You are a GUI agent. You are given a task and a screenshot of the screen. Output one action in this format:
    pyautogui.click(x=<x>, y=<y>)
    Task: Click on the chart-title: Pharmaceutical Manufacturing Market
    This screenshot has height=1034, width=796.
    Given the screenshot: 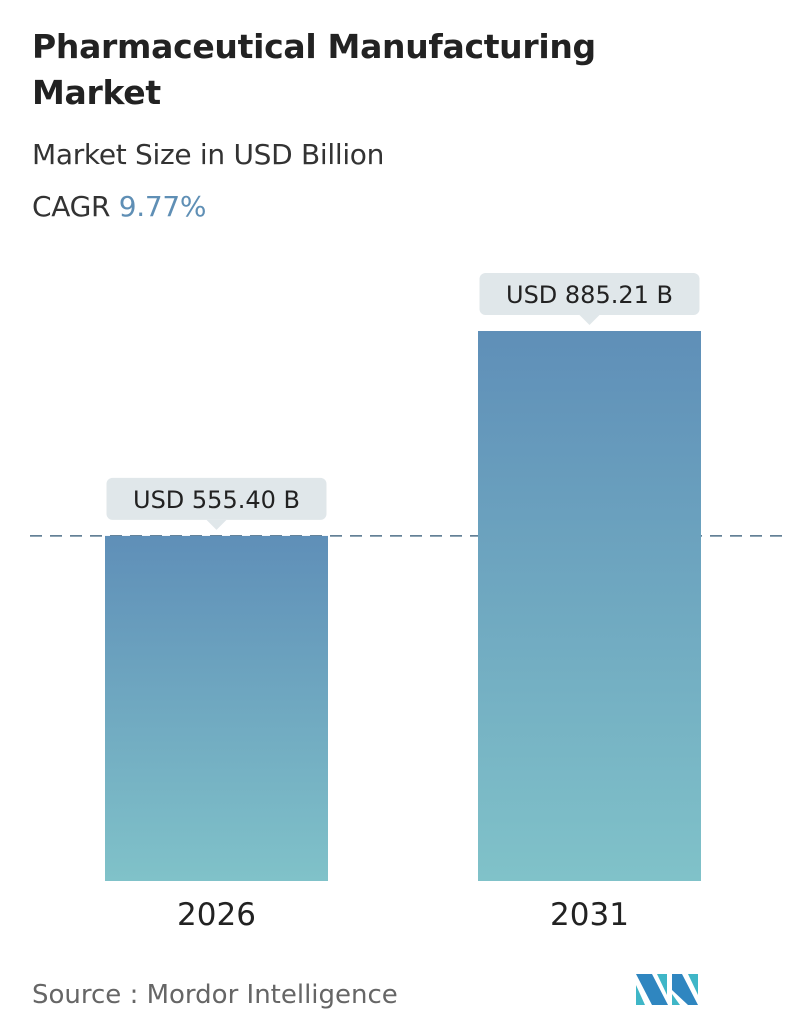 What is the action you would take?
    pyautogui.click(x=314, y=69)
    